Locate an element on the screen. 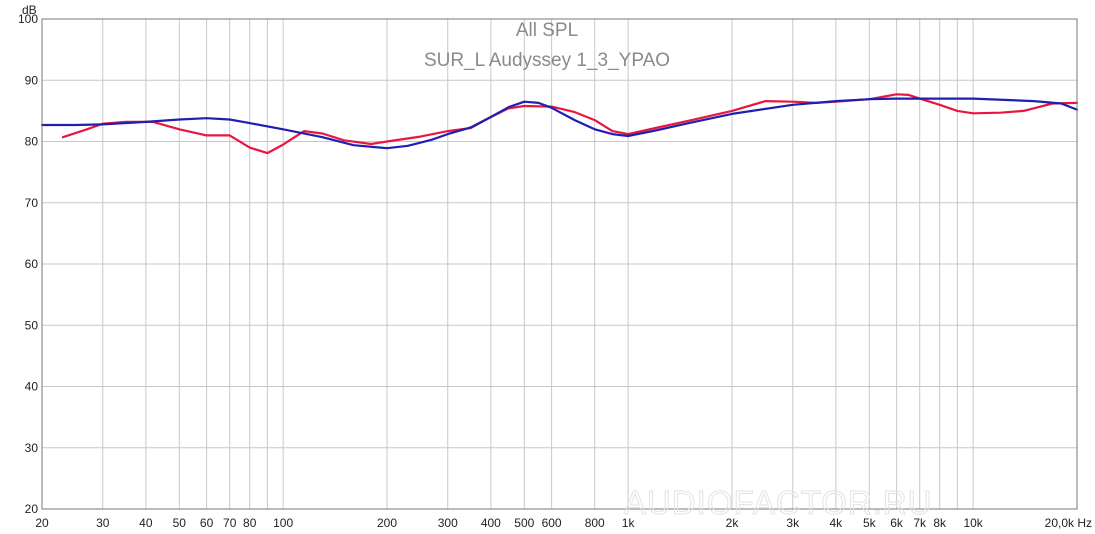  x-tick-label: 60 is located at coordinates (207, 523).